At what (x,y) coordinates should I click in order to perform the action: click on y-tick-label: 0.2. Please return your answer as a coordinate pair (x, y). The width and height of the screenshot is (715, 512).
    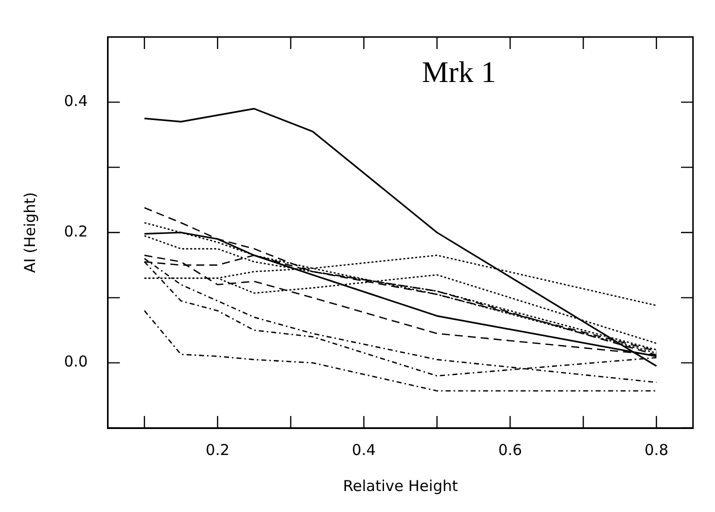
    Looking at the image, I should click on (76, 231).